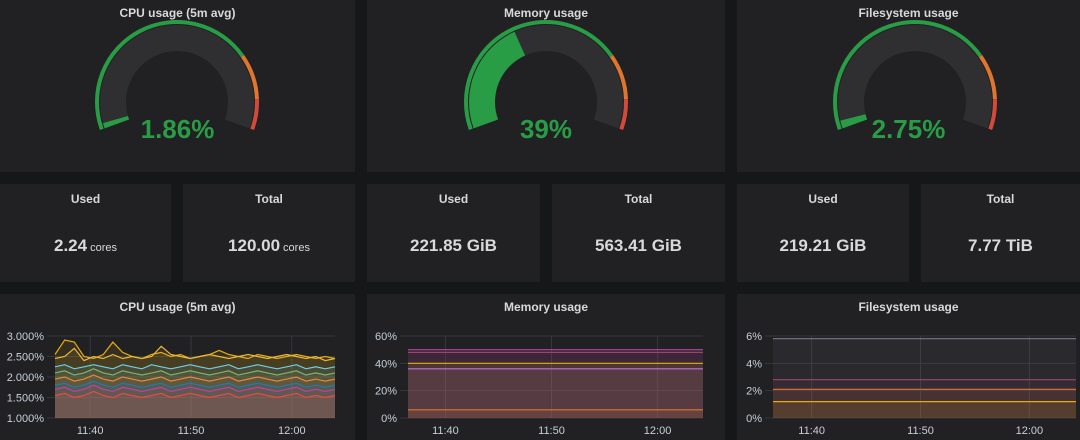 The image size is (1080, 440). What do you see at coordinates (908, 129) in the screenshot?
I see `filesystem-gauge-value: 2.75%` at bounding box center [908, 129].